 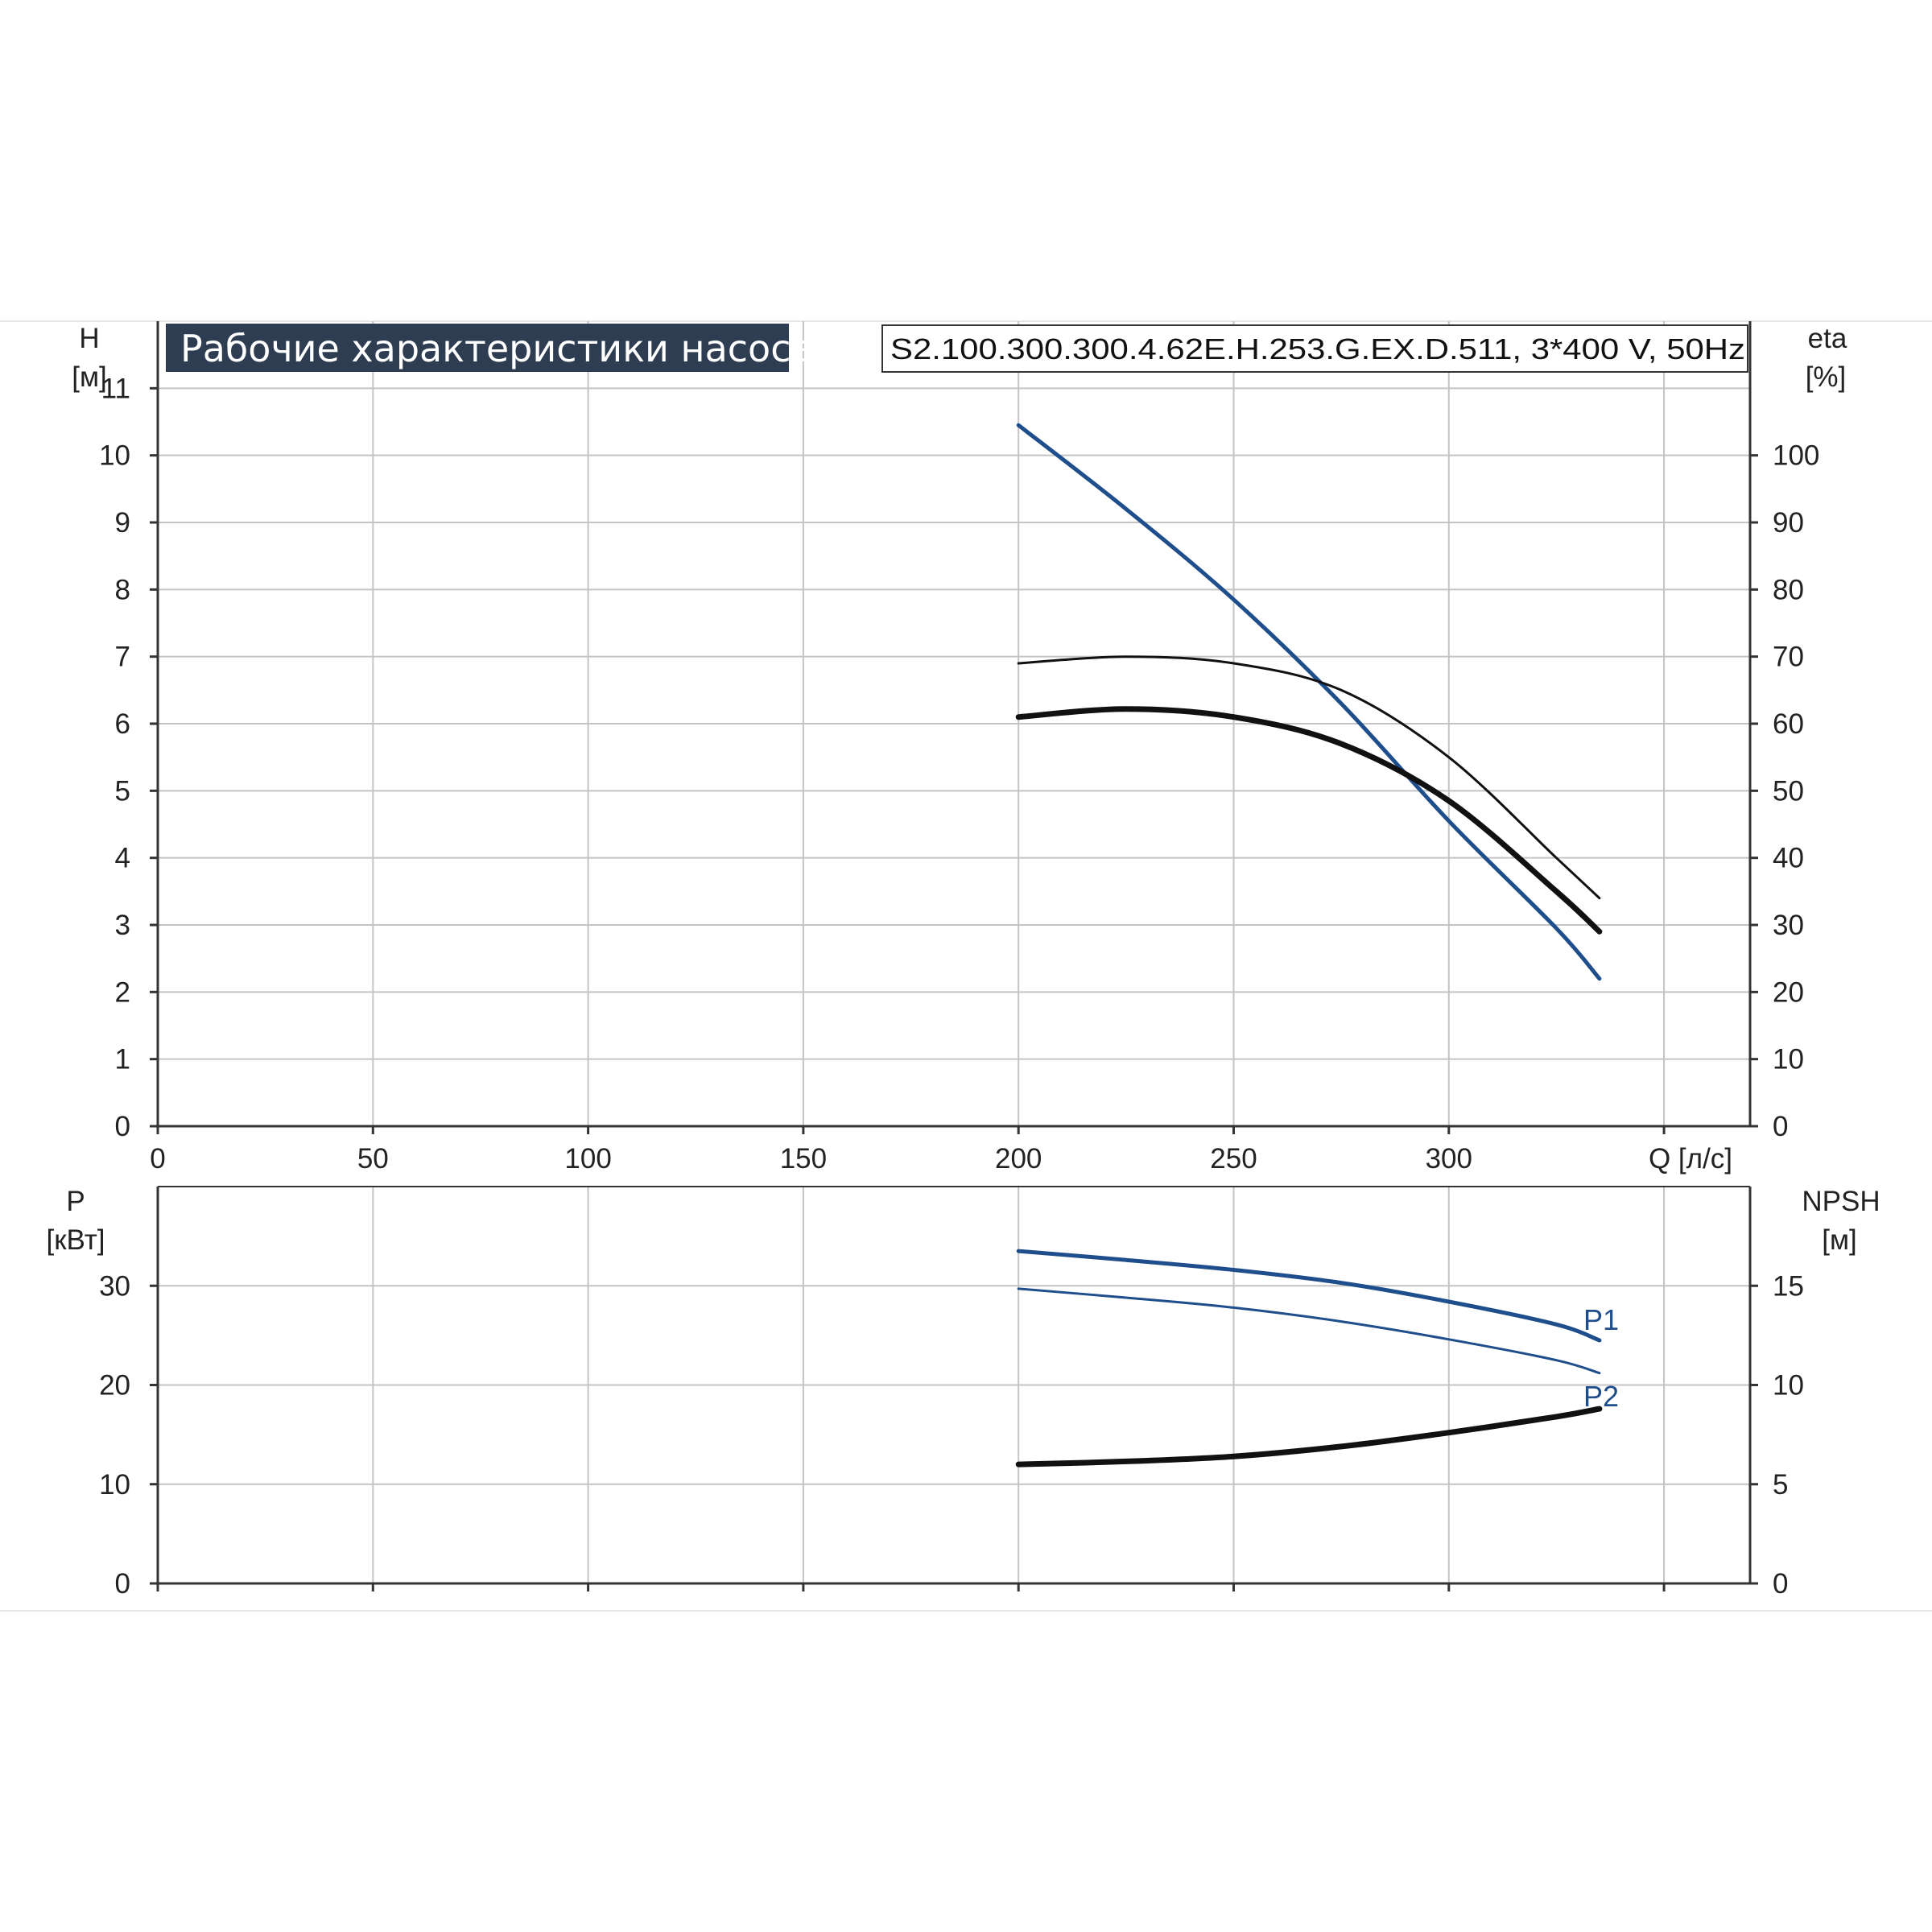 I want to click on left-tick-label: 7, so click(x=122, y=657).